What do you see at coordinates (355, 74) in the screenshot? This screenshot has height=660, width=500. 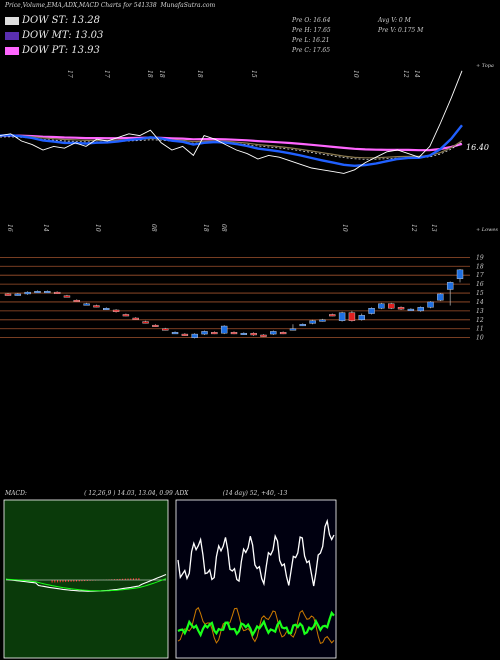 I see `top-date-label: 10` at bounding box center [355, 74].